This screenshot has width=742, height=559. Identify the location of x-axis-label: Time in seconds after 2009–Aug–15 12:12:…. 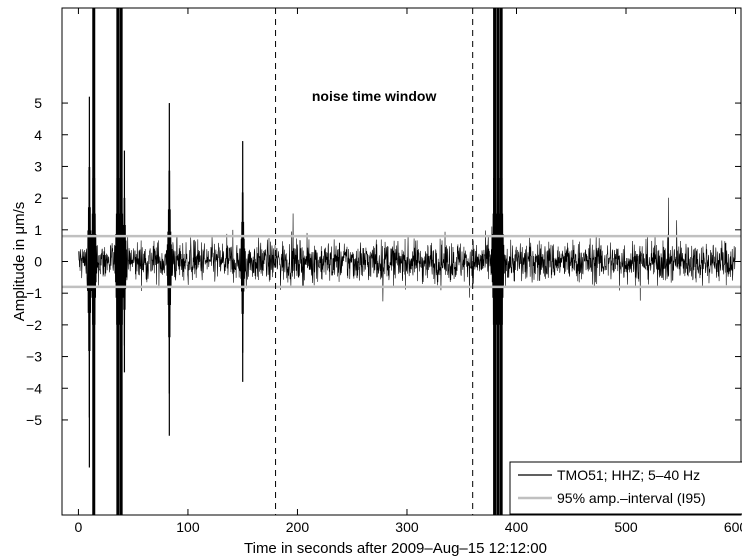
(395, 548).